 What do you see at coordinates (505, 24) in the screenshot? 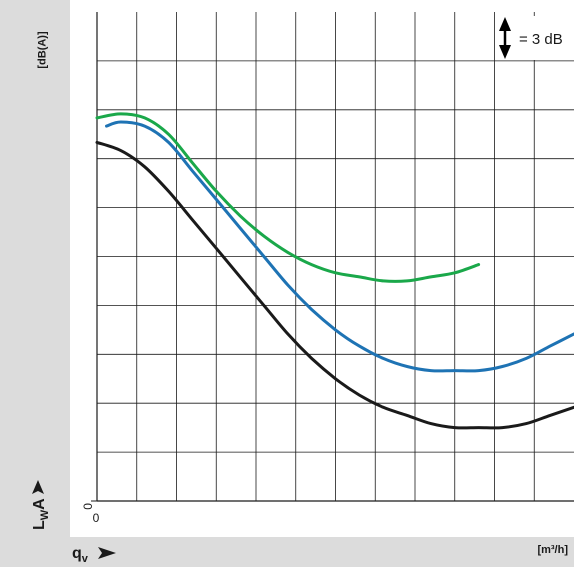
I see `scale-arrow-up-icon` at bounding box center [505, 24].